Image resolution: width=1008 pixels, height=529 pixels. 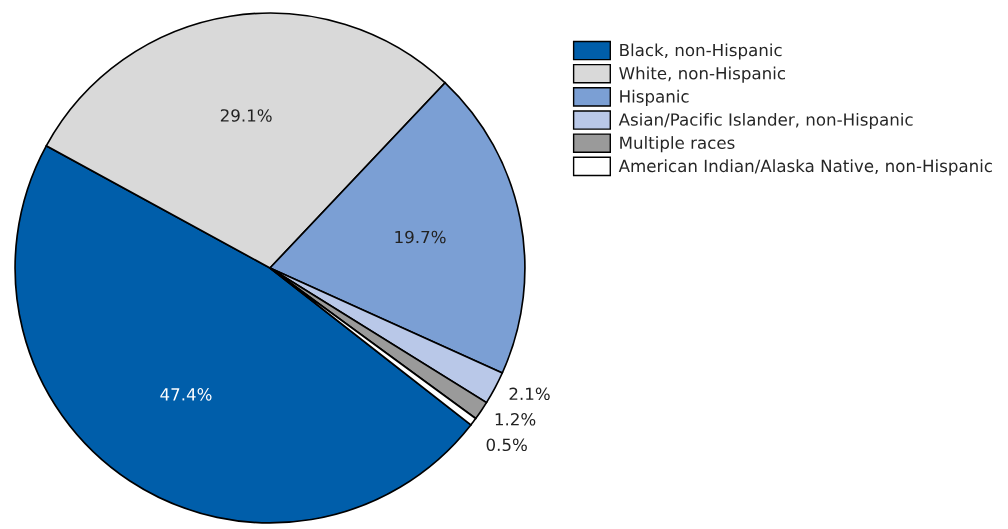 I want to click on legend-label: Hispanic, so click(x=654, y=97).